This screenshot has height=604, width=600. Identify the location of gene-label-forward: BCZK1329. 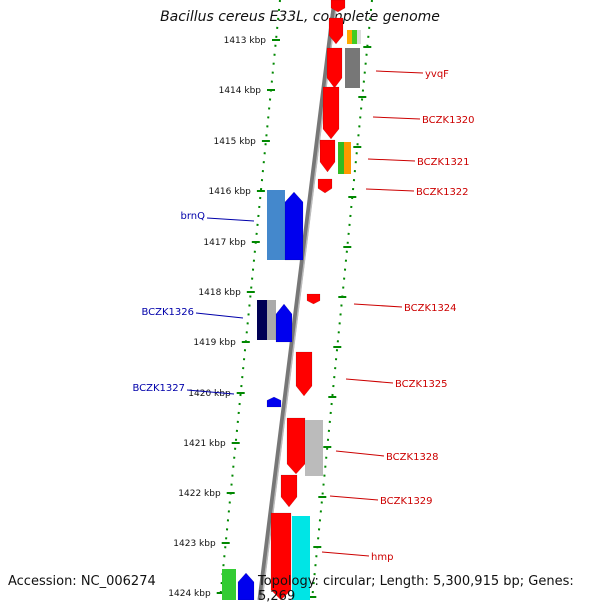
(406, 501).